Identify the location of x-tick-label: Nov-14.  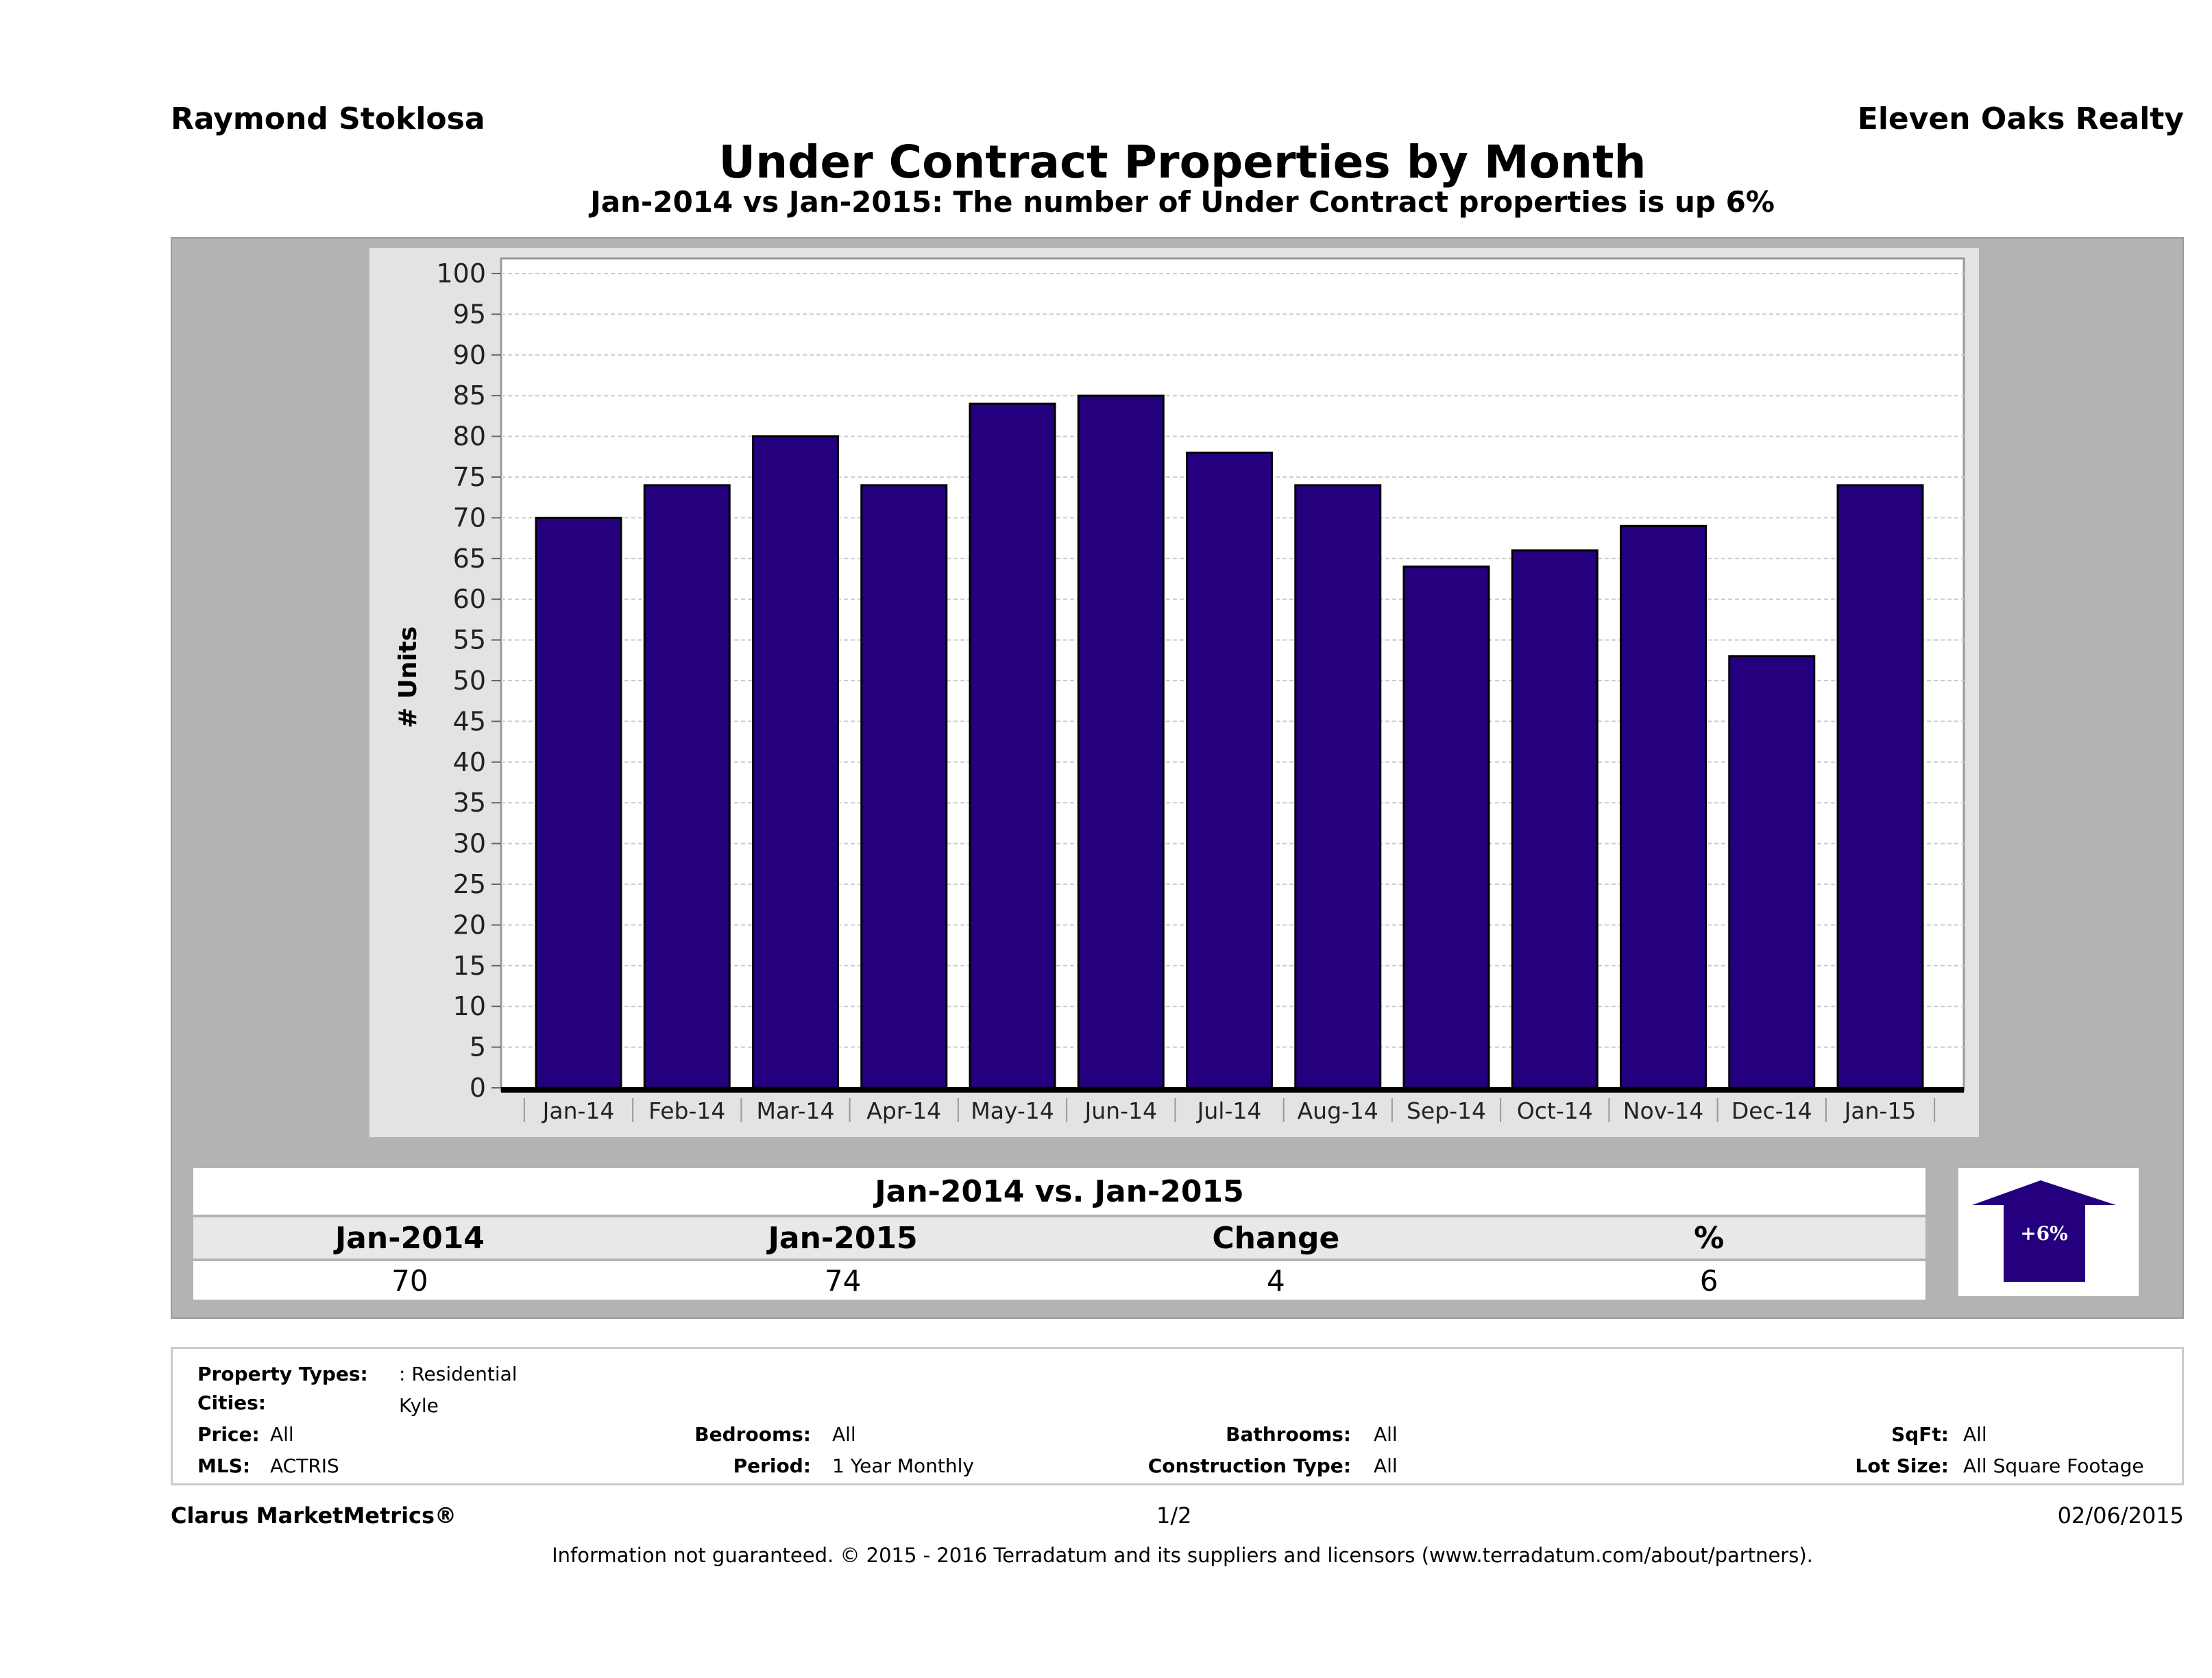
(1663, 1110).